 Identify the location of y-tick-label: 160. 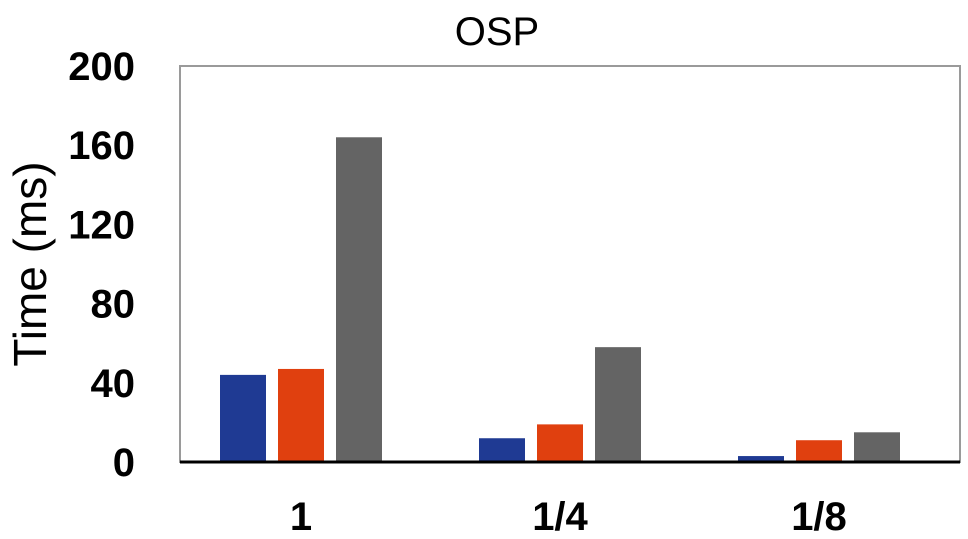
(101, 146).